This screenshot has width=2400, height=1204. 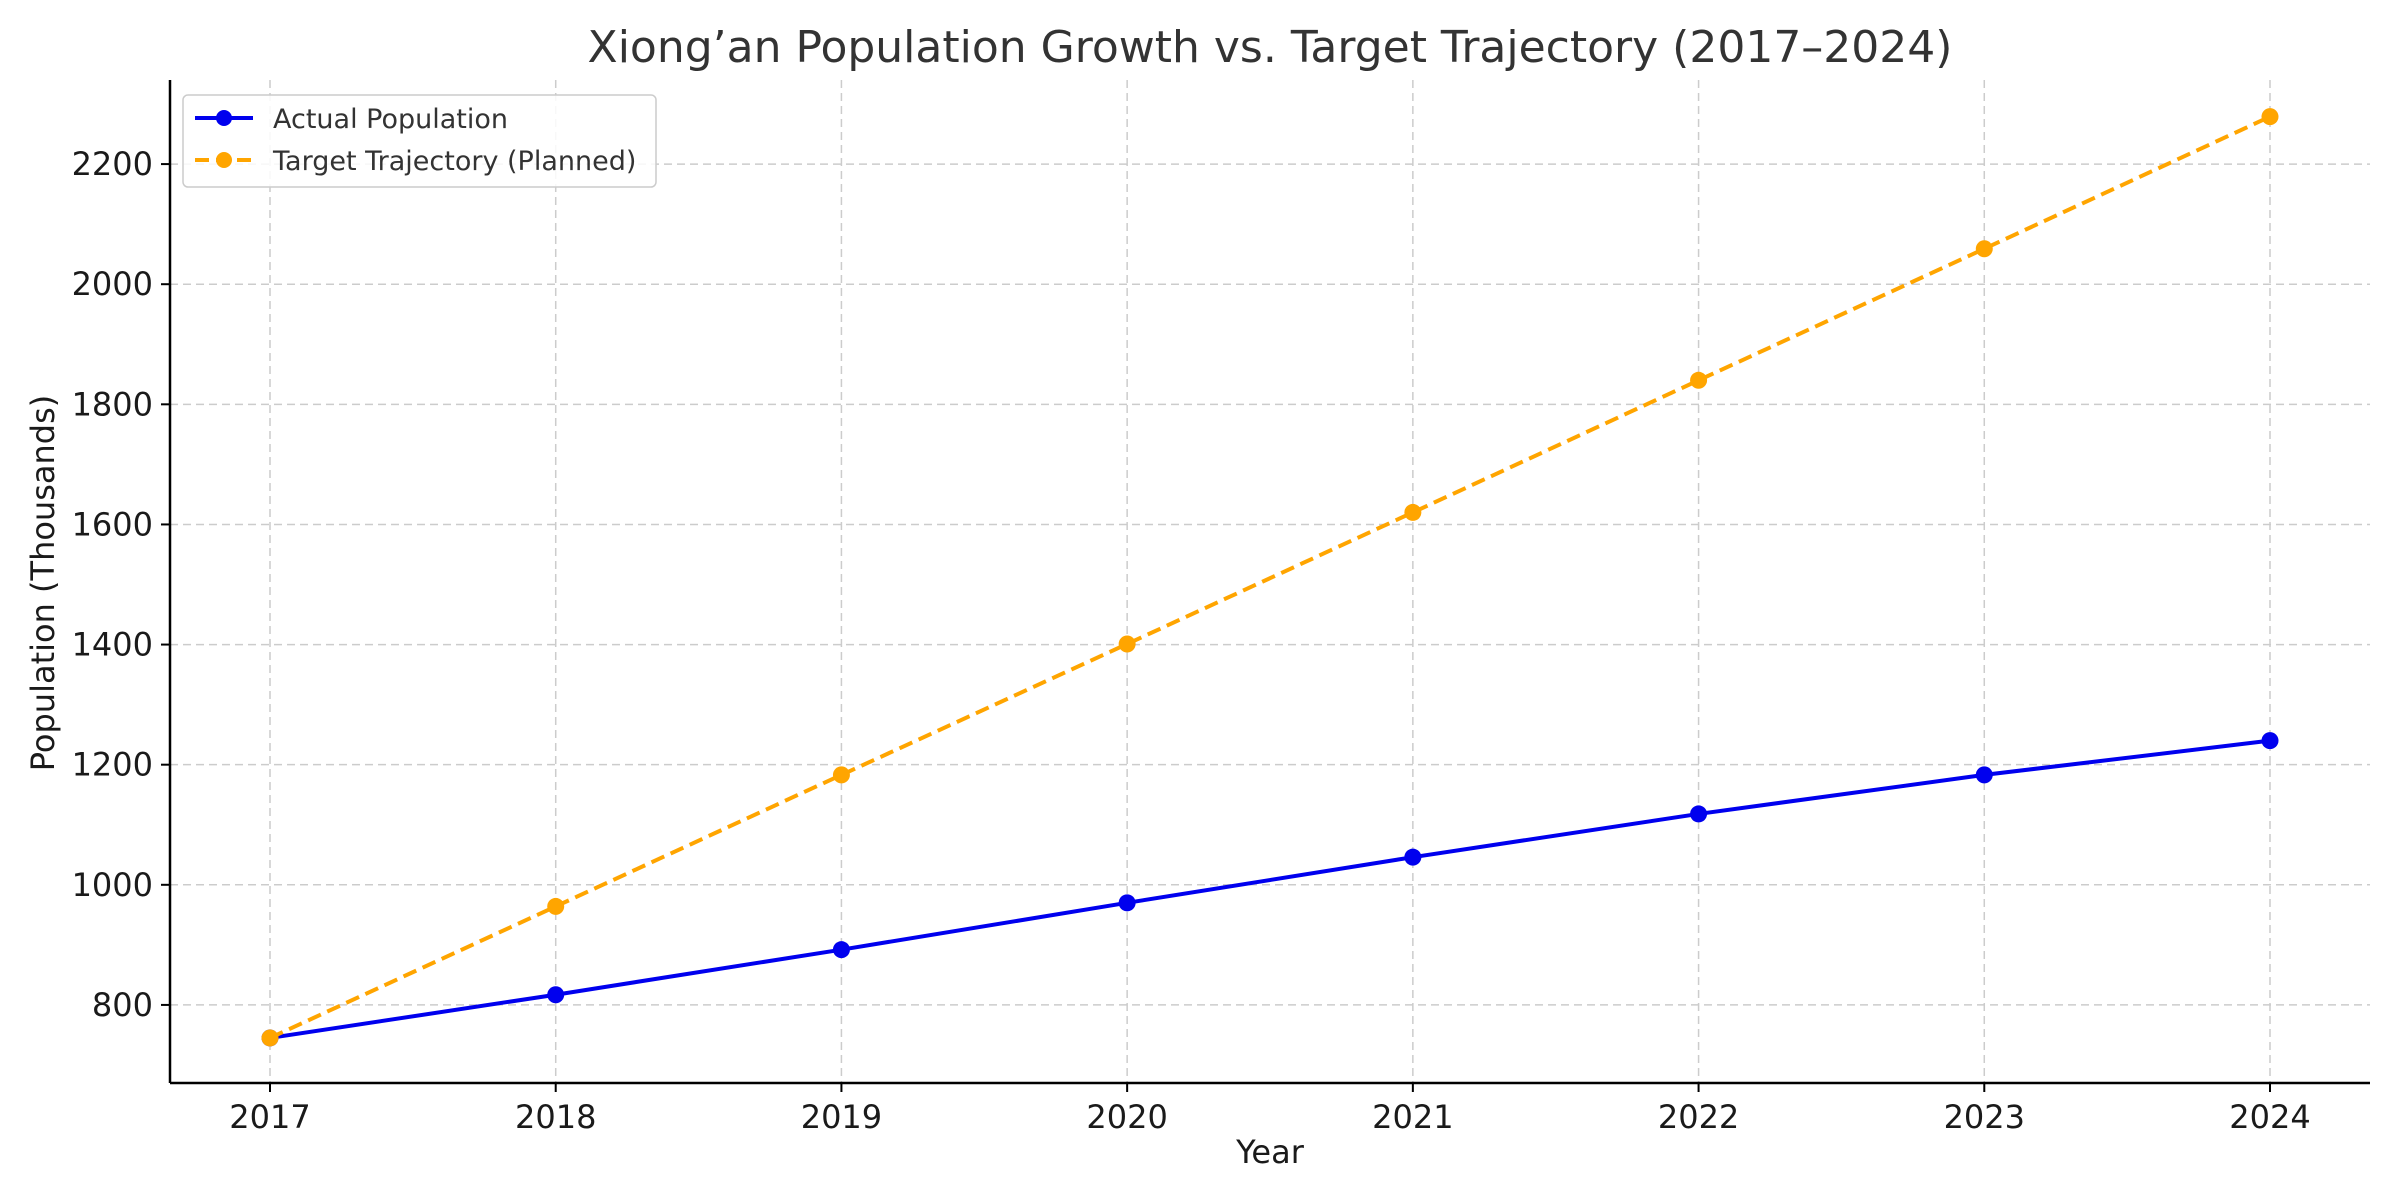 What do you see at coordinates (390, 119) in the screenshot?
I see `legend-label: Actual Population` at bounding box center [390, 119].